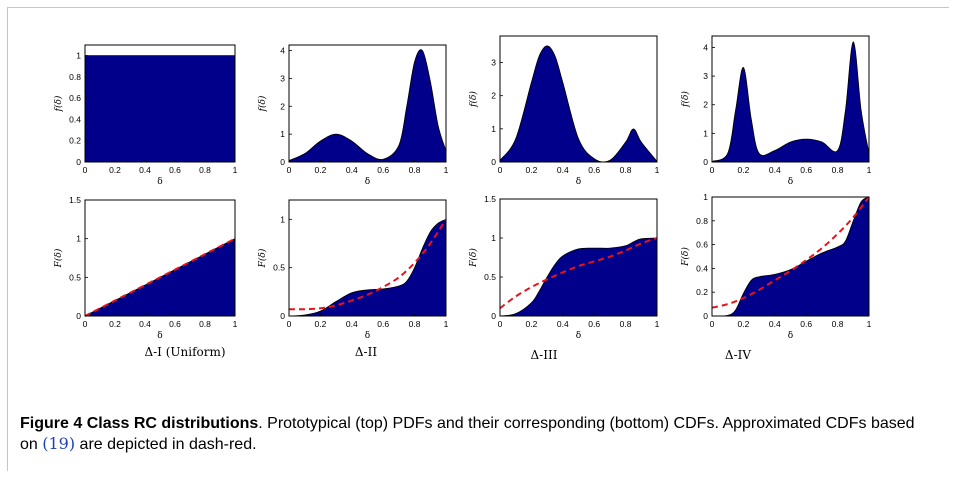 The height and width of the screenshot is (478, 956). I want to click on y-tick-label: 1.5, so click(75, 200).